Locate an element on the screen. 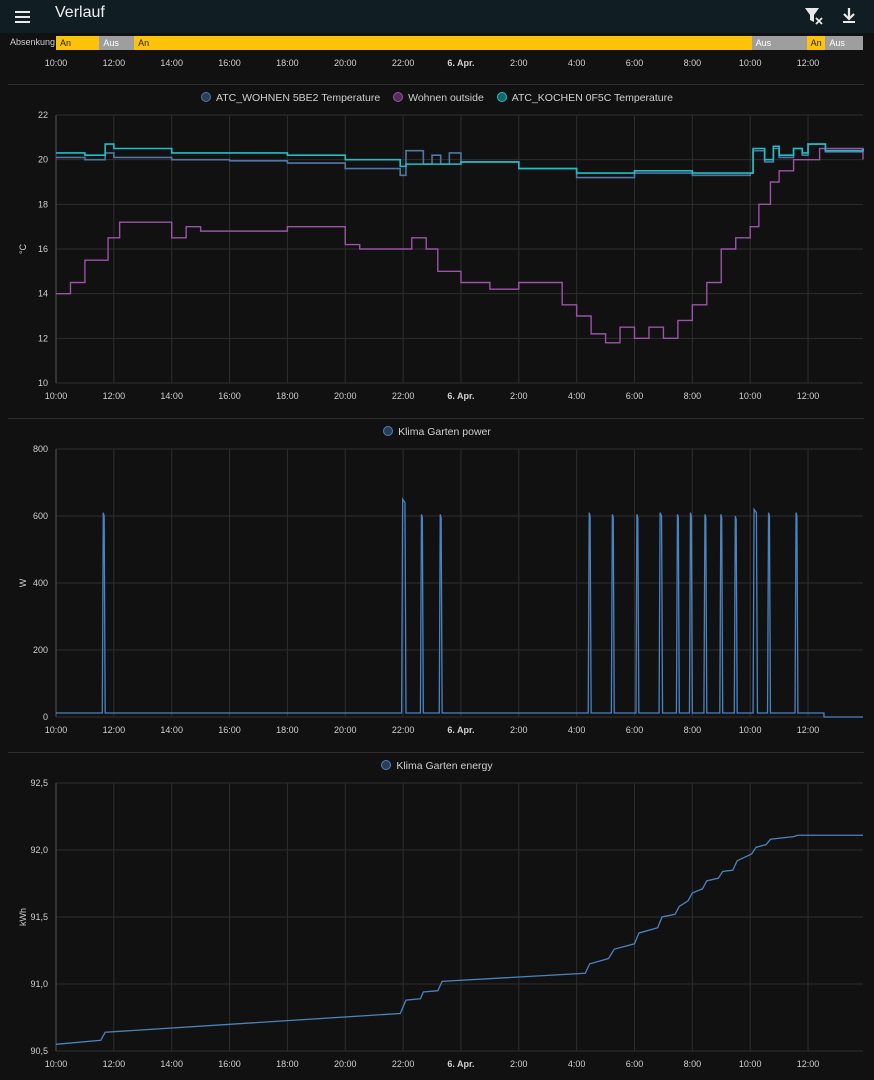 The image size is (874, 1080). time-tick-label: 10:00 is located at coordinates (750, 63).